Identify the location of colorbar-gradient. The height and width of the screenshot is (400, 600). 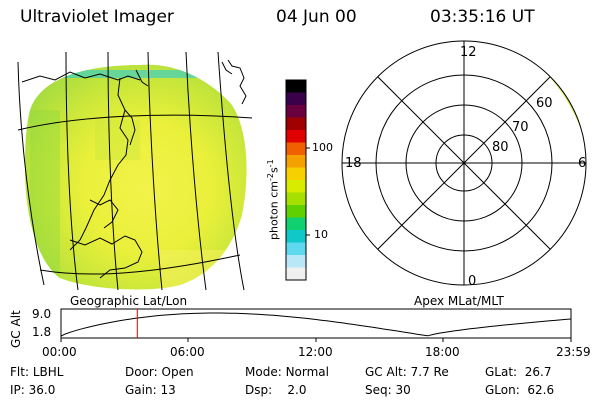
(296, 180).